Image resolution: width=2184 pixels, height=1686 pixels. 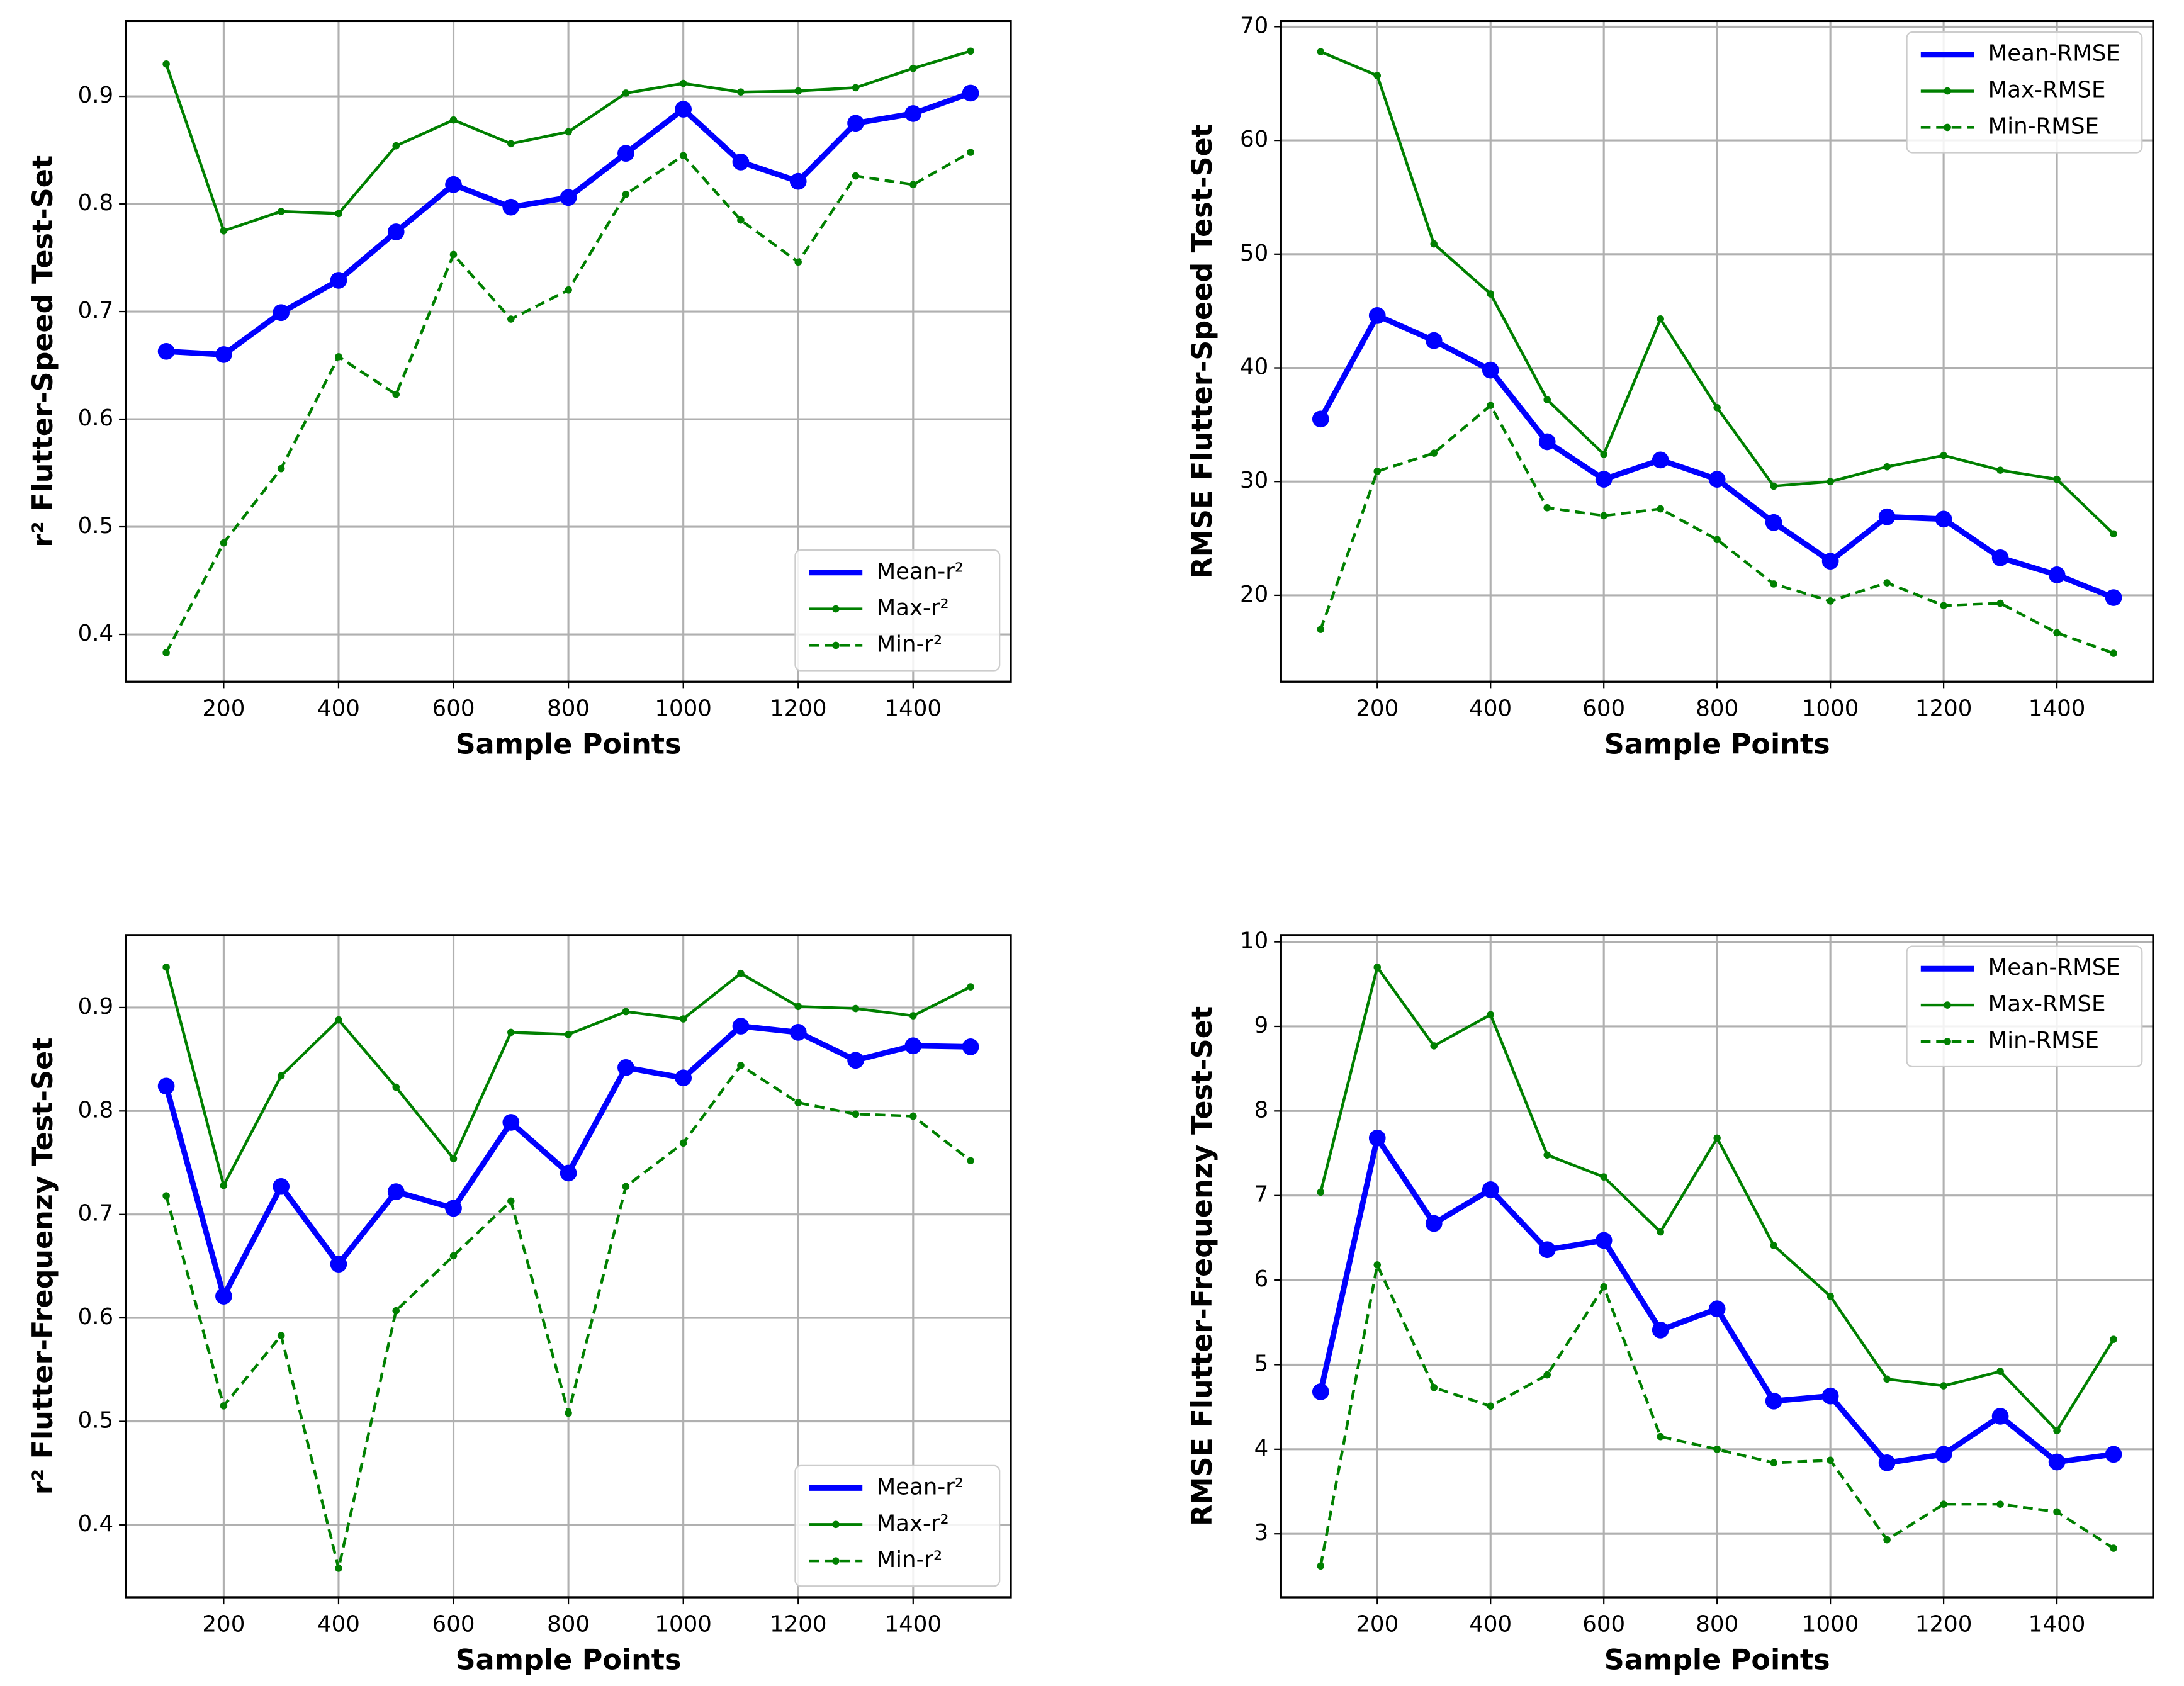 I want to click on y-tick-label: 3, so click(x=1261, y=1533).